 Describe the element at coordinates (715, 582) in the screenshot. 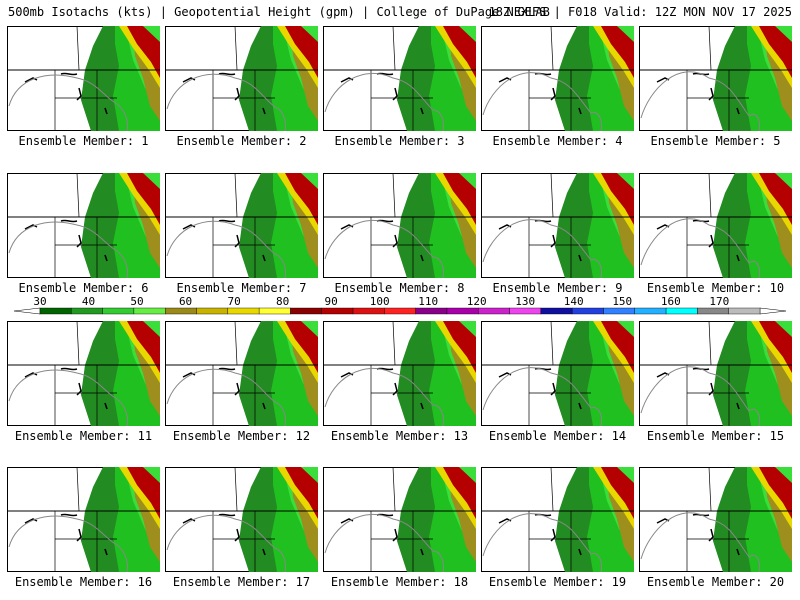

I see `panel-label: Ensemble Member: 20` at that location.